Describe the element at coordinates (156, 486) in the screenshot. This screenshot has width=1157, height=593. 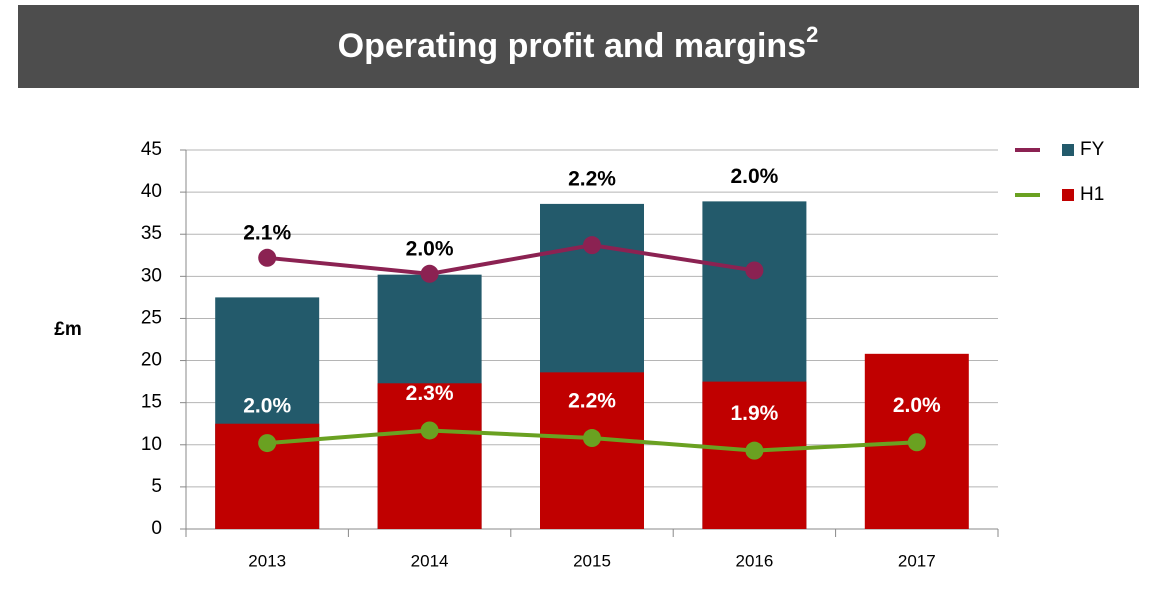
I see `y-tick-label: 5` at that location.